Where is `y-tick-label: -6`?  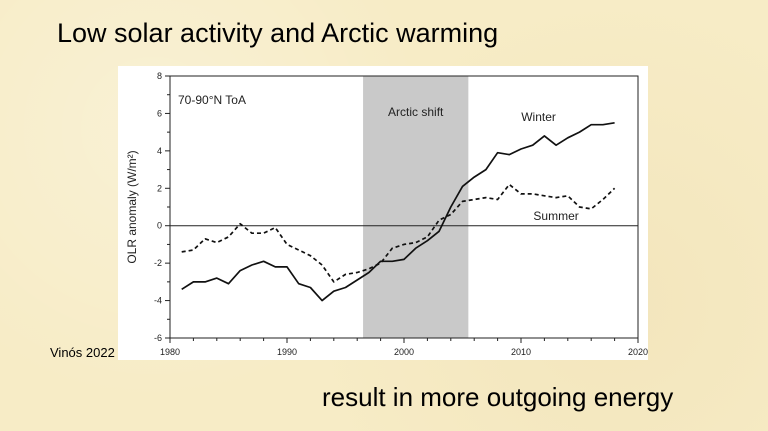 y-tick-label: -6 is located at coordinates (158, 338).